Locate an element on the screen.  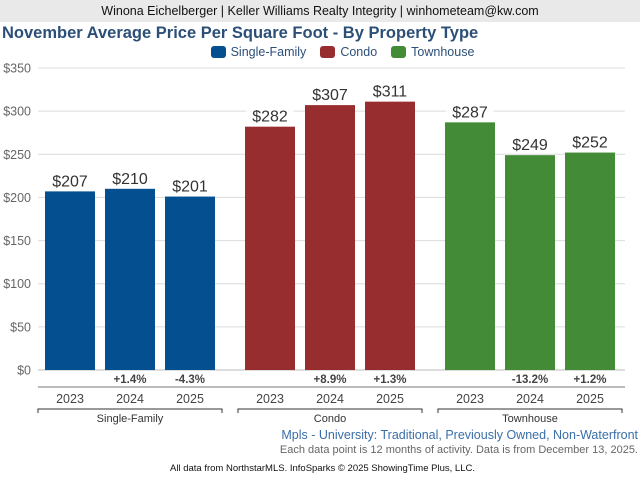
change-label: +1.2% is located at coordinates (590, 380).